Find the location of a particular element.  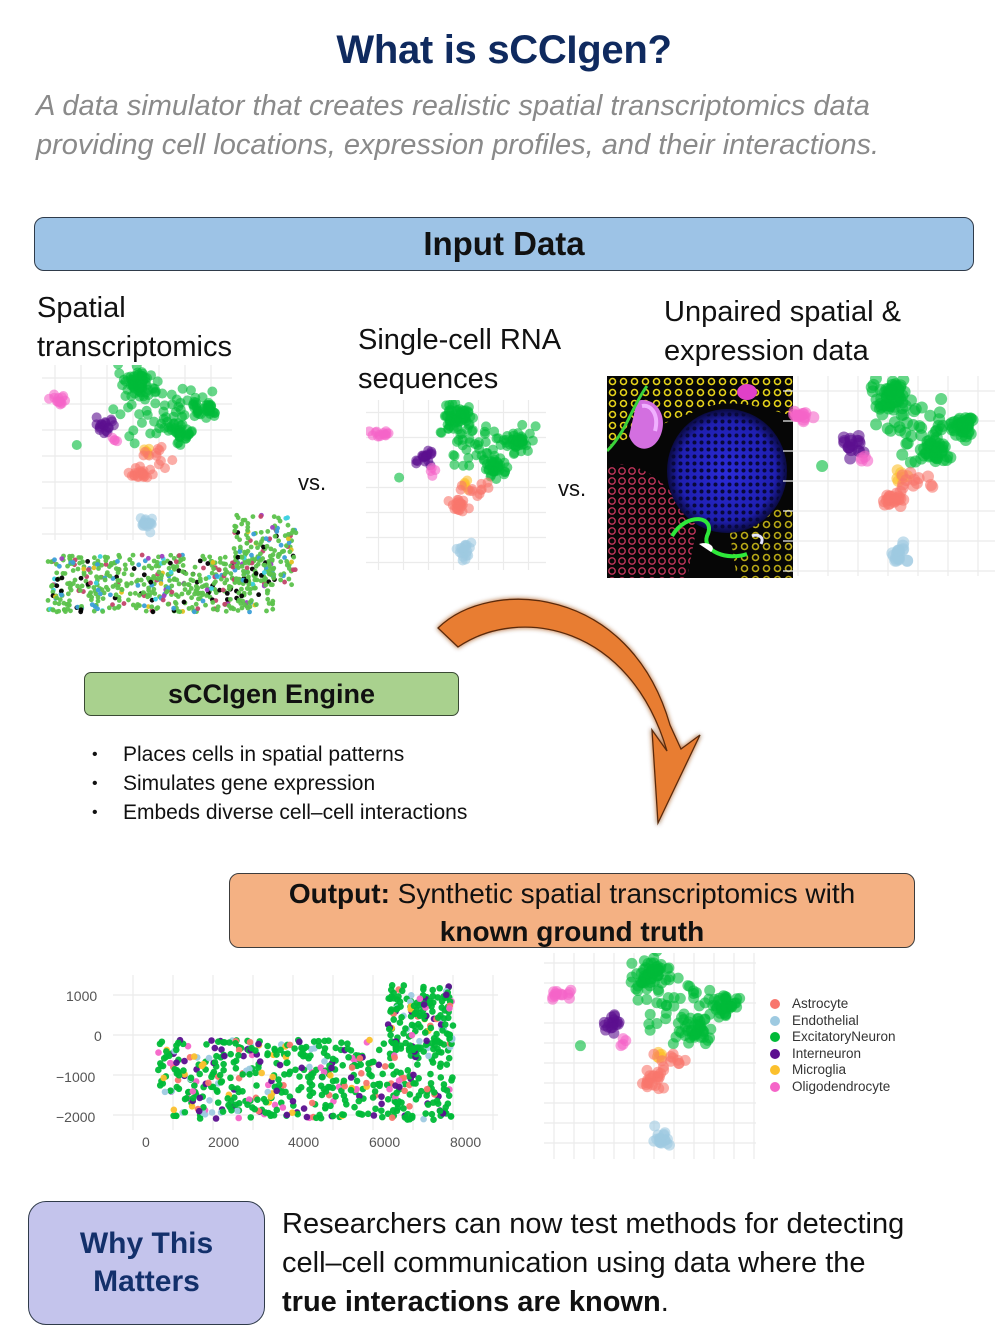

x-tick-label: 4000 is located at coordinates (304, 1142).